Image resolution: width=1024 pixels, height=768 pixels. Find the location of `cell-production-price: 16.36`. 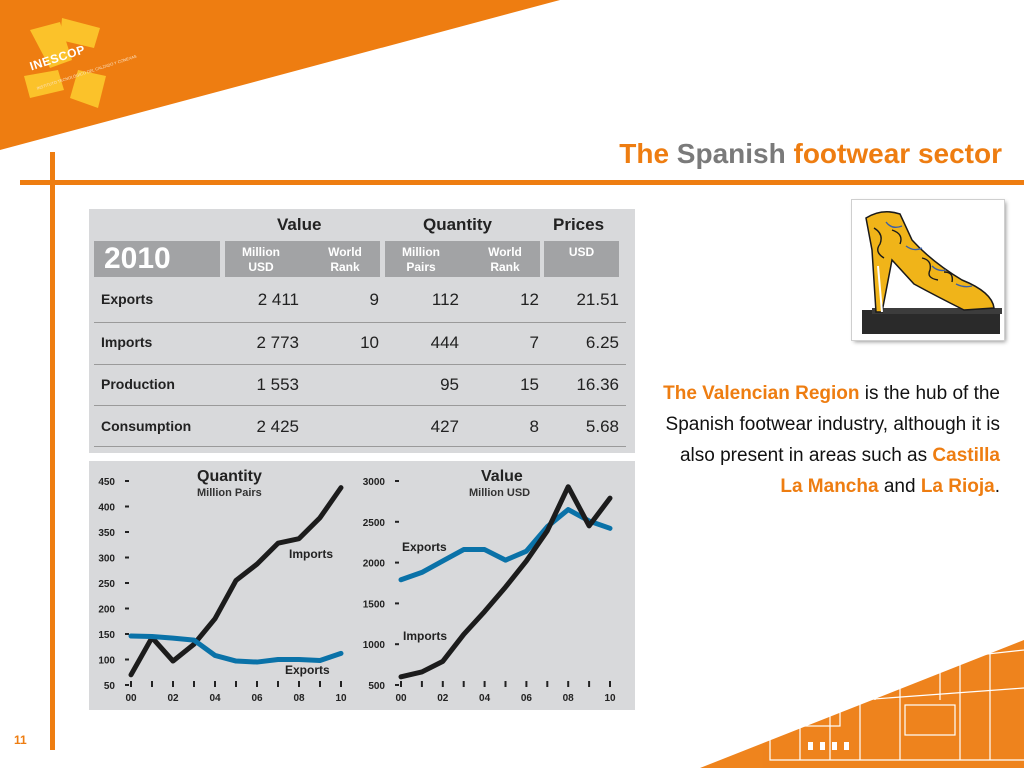

cell-production-price: 16.36 is located at coordinates (597, 384).